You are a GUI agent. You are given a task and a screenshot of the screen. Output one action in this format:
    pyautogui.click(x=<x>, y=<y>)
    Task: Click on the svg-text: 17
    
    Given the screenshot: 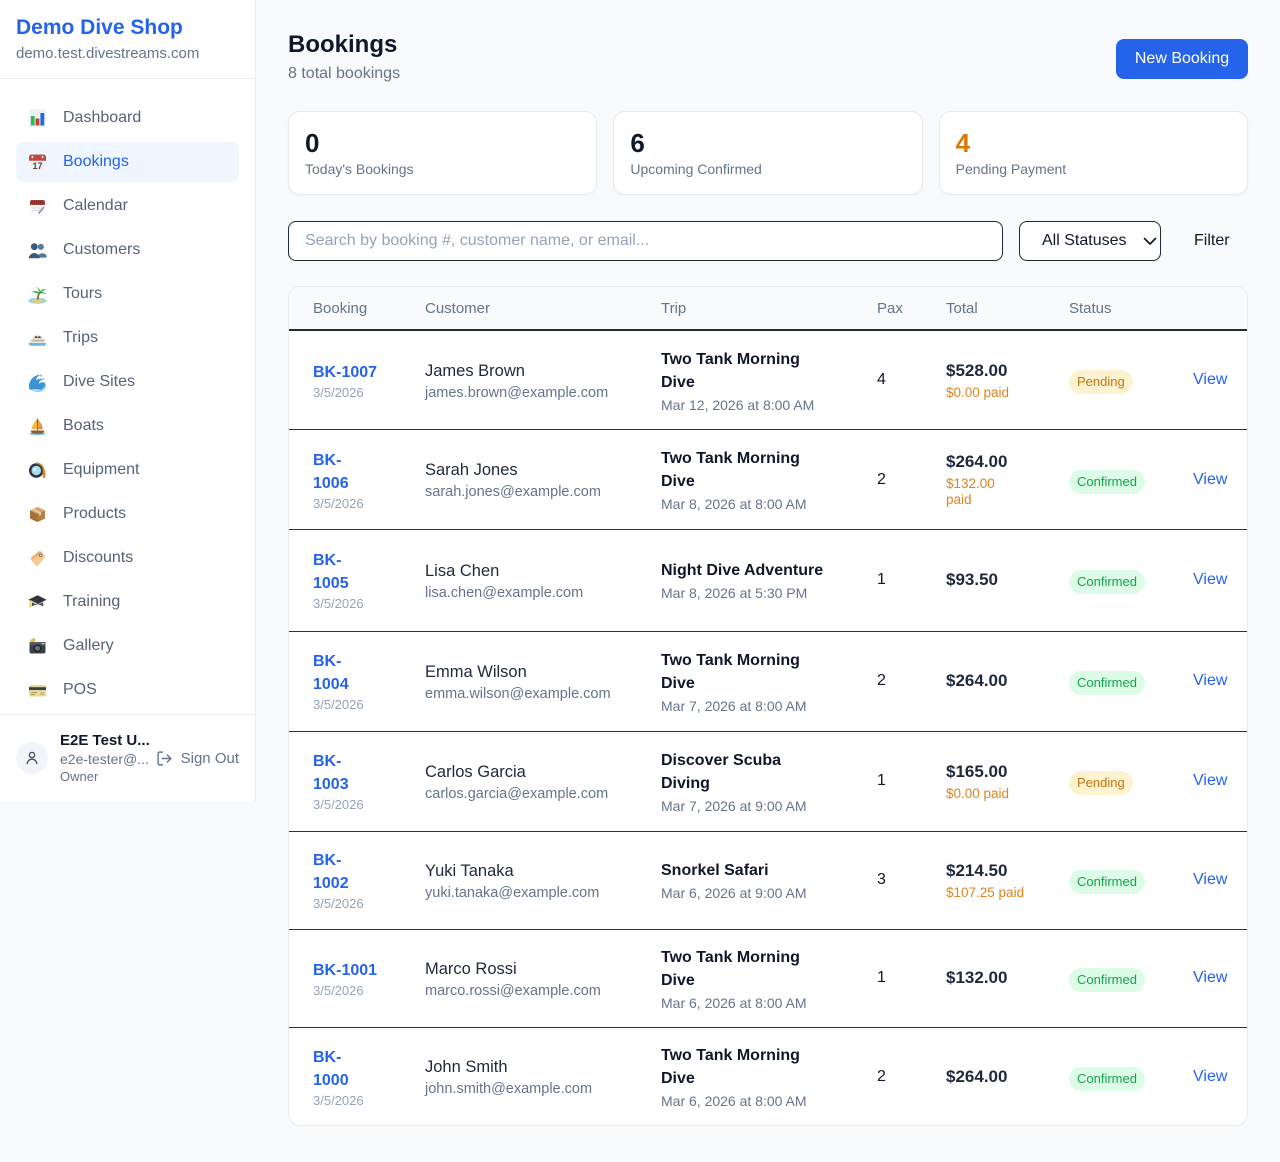 What is the action you would take?
    pyautogui.click(x=37, y=166)
    